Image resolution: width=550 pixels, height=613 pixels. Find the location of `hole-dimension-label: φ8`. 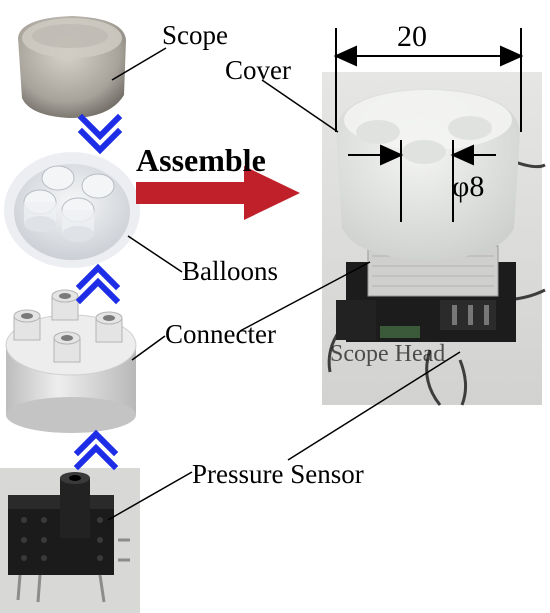

hole-dimension-label: φ8 is located at coordinates (468, 186).